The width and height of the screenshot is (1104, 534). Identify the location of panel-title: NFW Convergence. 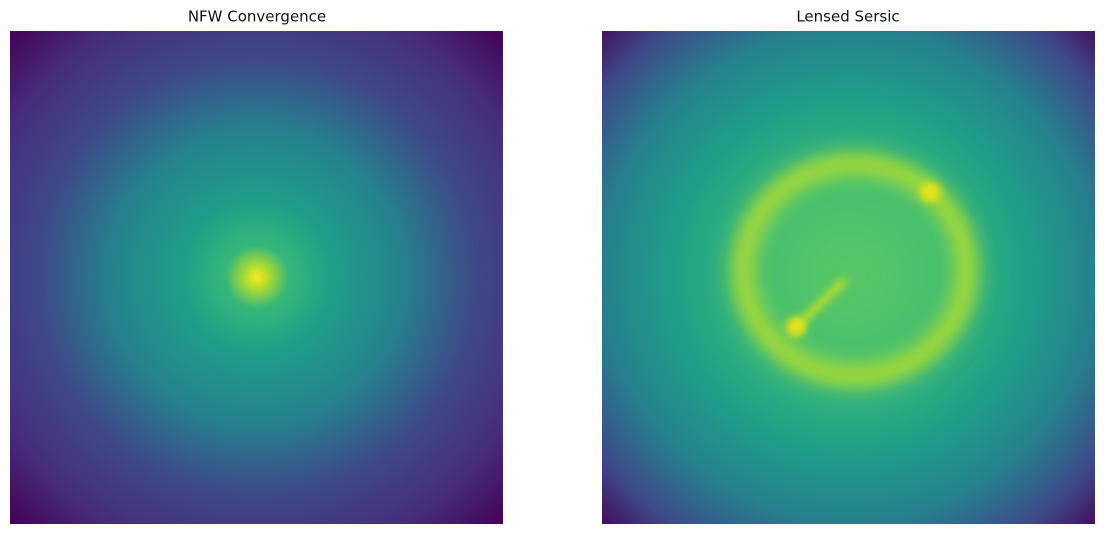
(257, 17).